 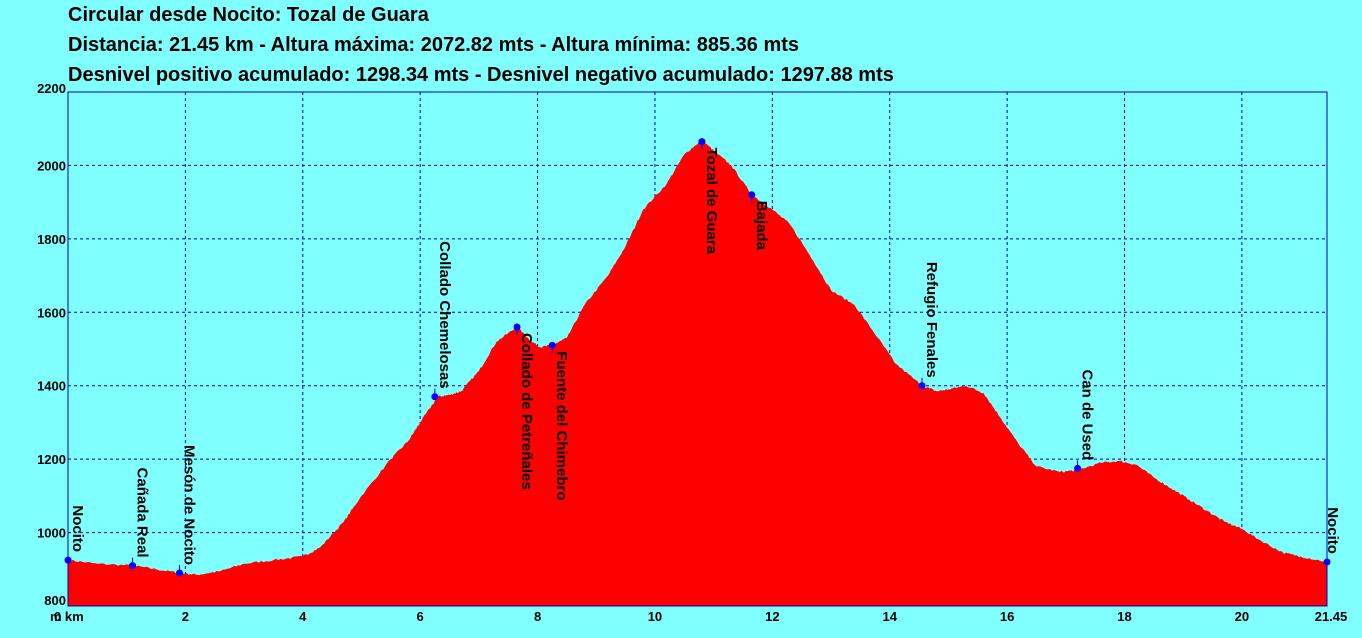 I want to click on y-tick-label: 2200, so click(x=51, y=88).